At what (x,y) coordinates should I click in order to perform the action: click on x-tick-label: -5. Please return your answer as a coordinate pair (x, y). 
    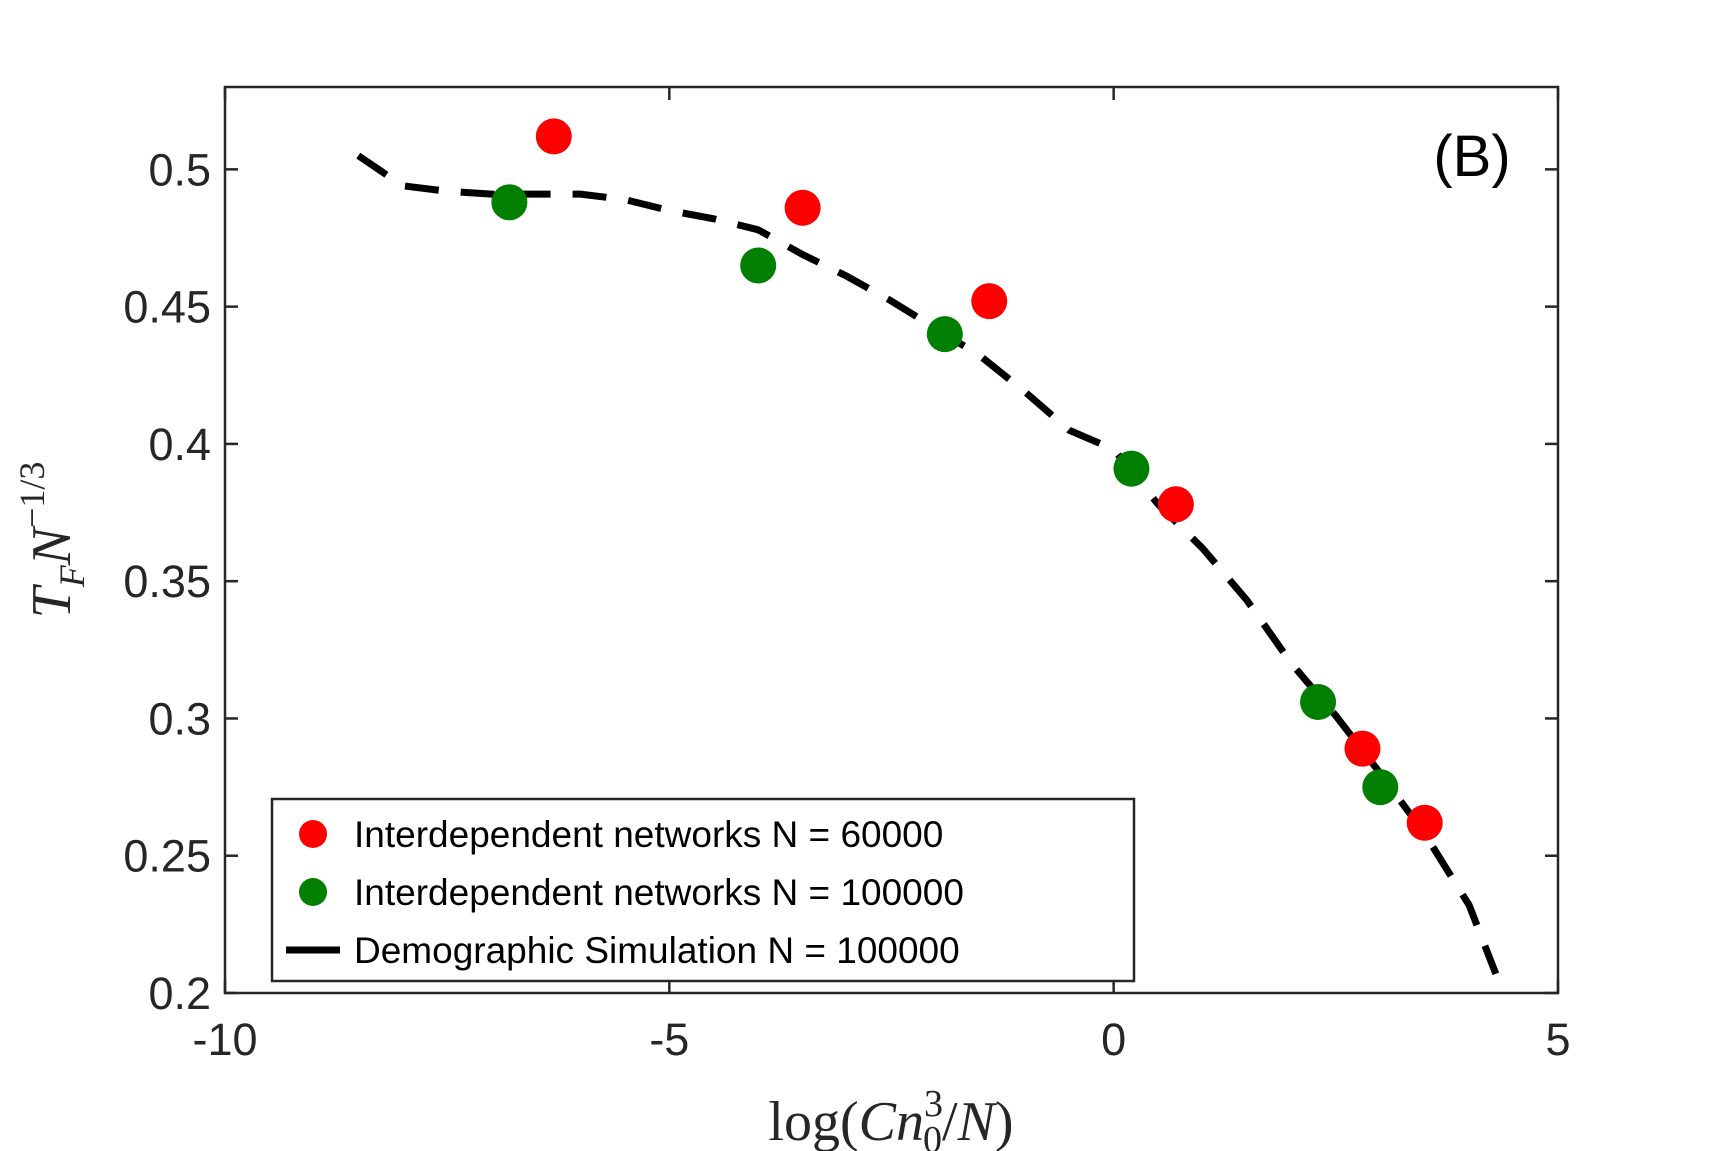
    Looking at the image, I should click on (669, 1039).